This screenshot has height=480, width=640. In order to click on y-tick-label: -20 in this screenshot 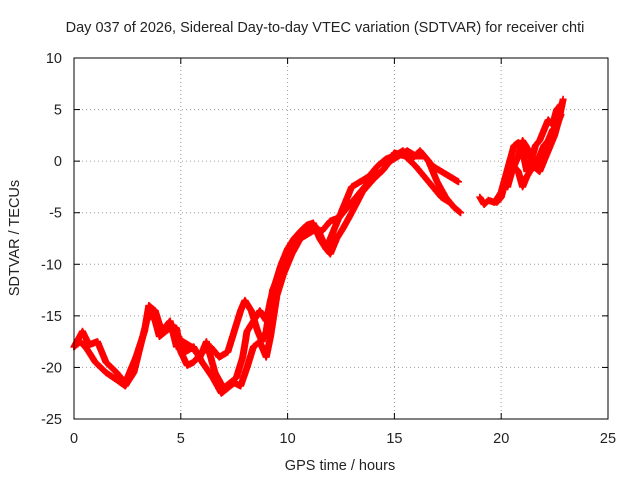, I will do `click(51, 368)`.